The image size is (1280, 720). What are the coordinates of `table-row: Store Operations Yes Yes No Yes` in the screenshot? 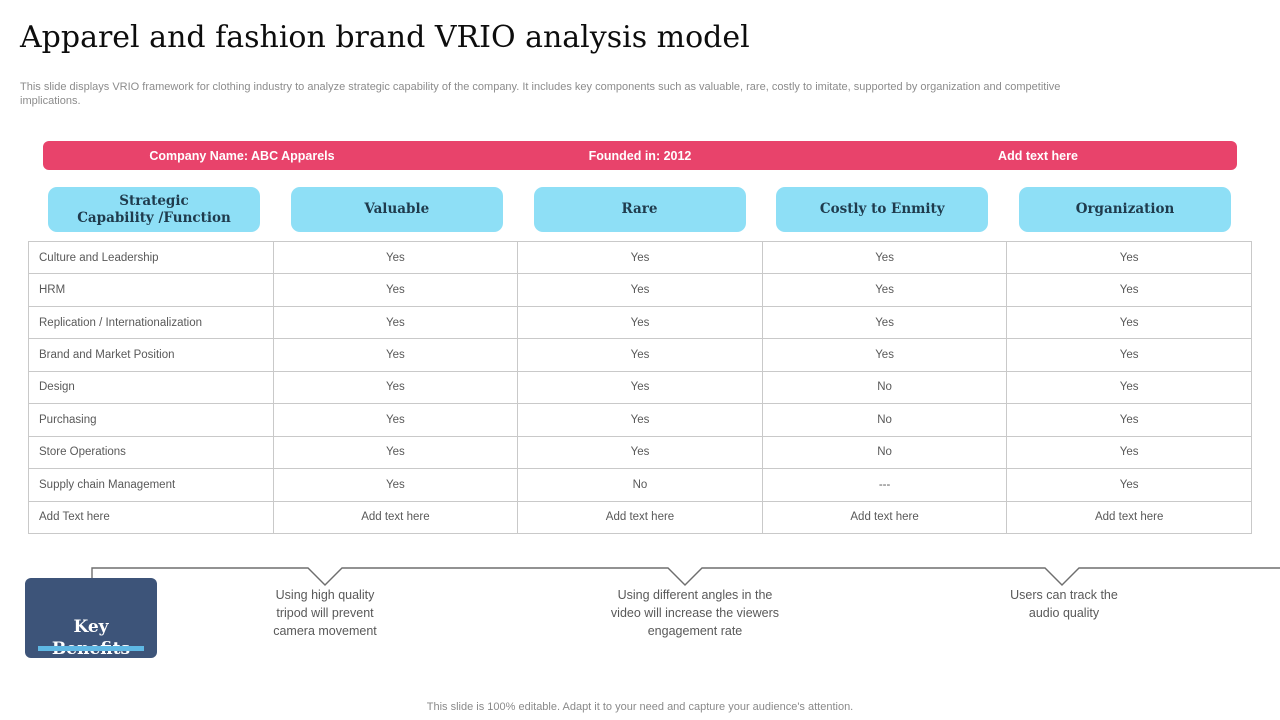 It's located at (640, 452).